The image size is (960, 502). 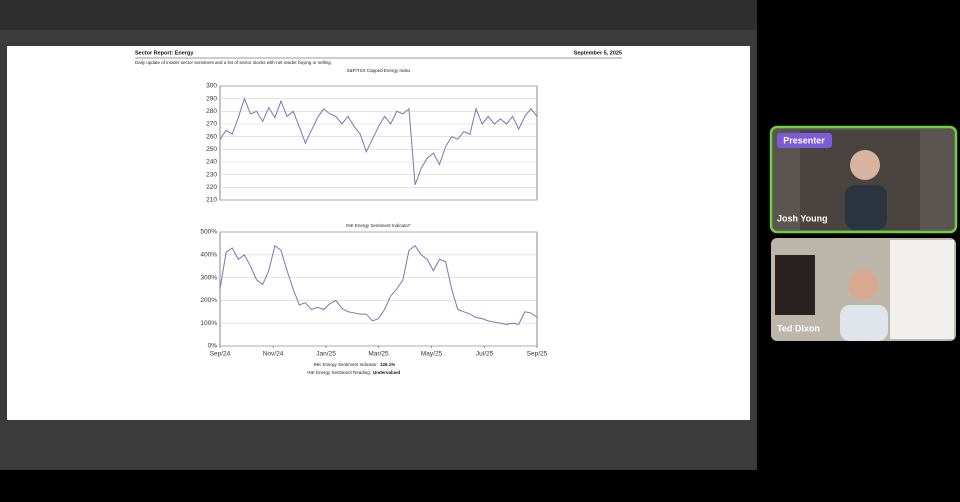 I want to click on reading-label: INK Energy Sentiment Reading:, so click(x=339, y=372).